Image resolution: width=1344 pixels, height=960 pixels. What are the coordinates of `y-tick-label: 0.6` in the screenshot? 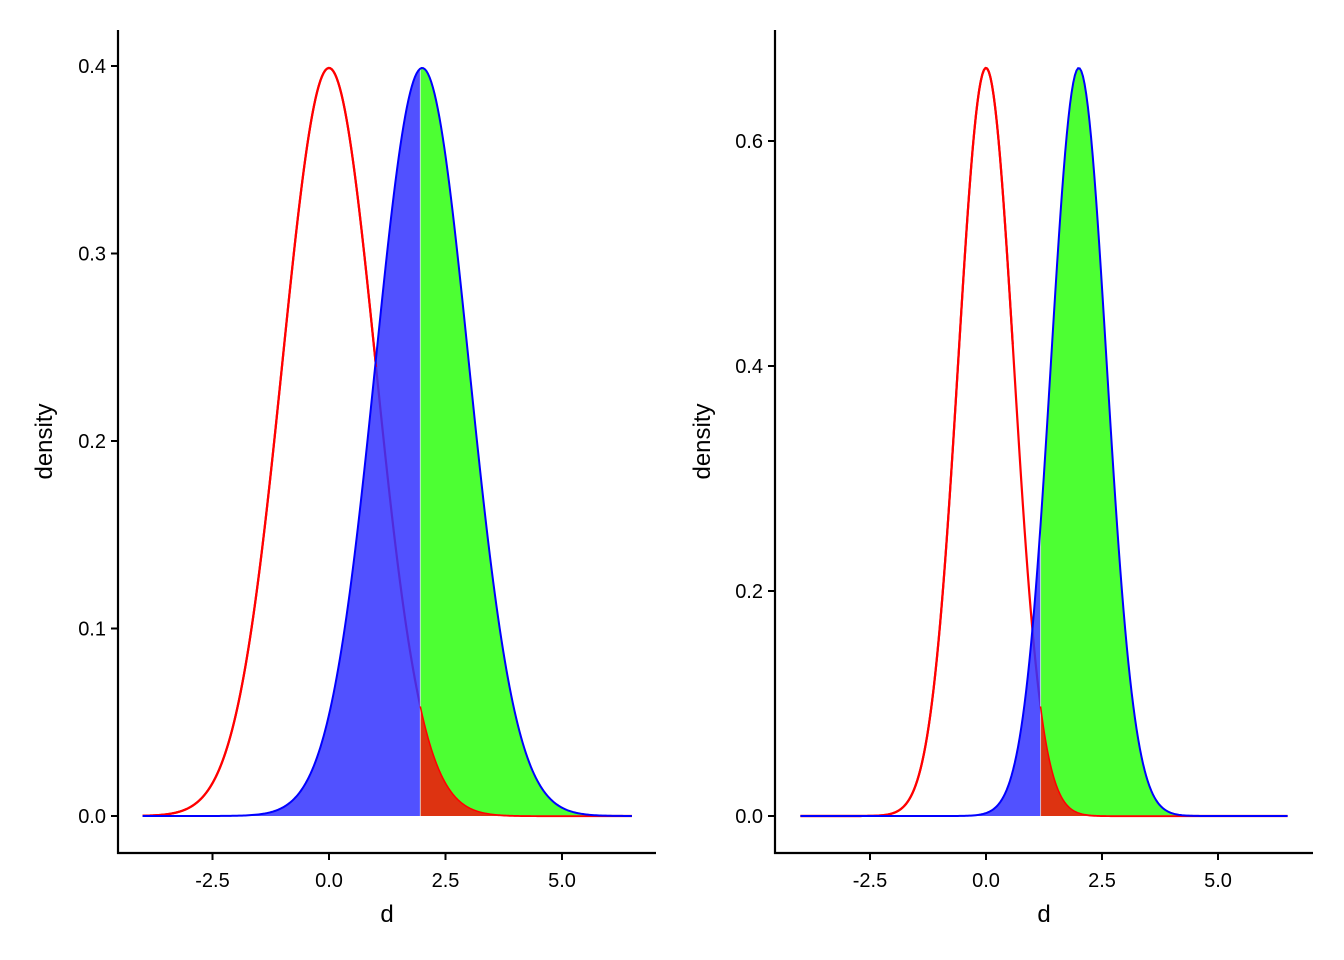 It's located at (749, 142).